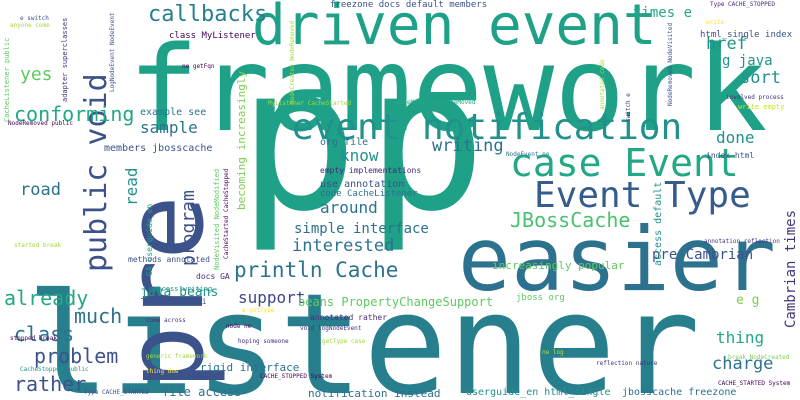 The height and width of the screenshot is (400, 800). I want to click on word: e switch, so click(34, 18).